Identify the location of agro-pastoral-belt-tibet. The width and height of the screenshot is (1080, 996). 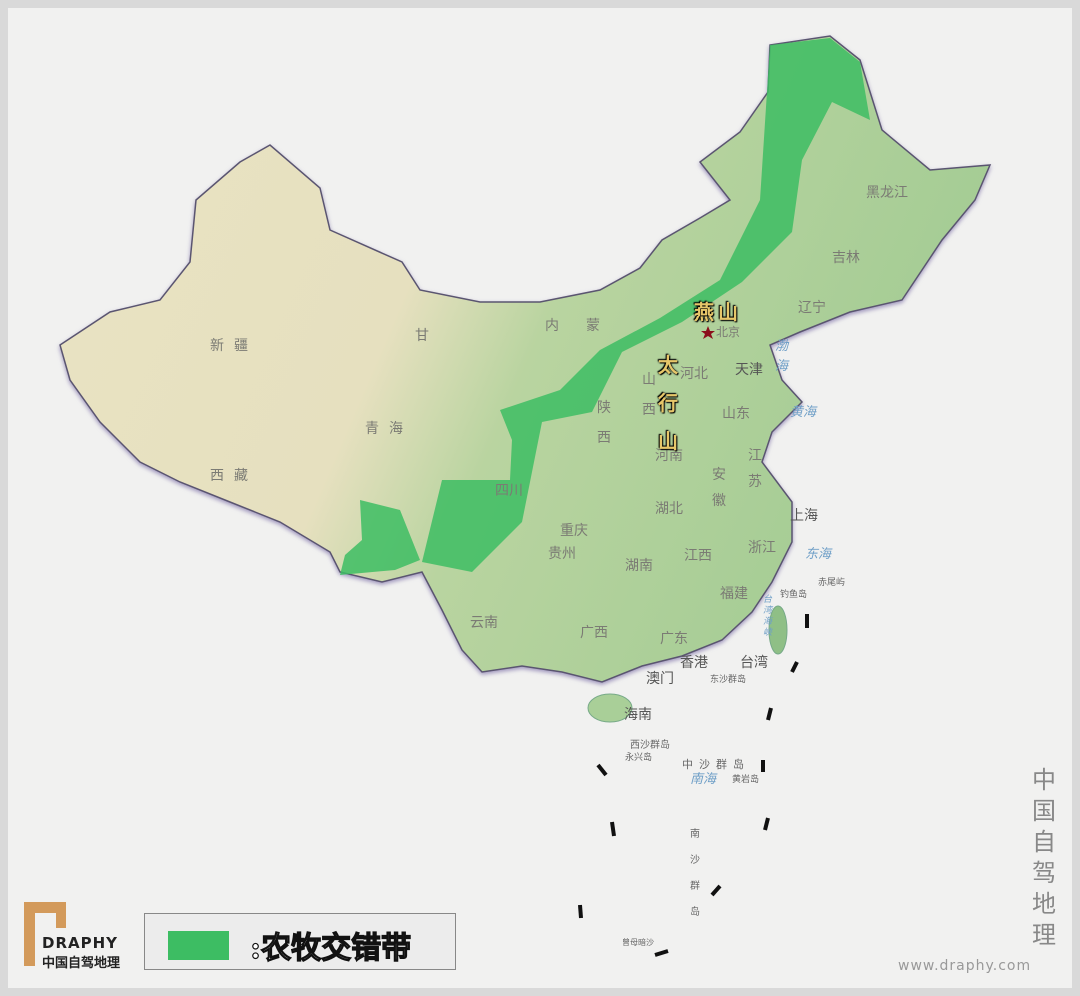
(380, 537).